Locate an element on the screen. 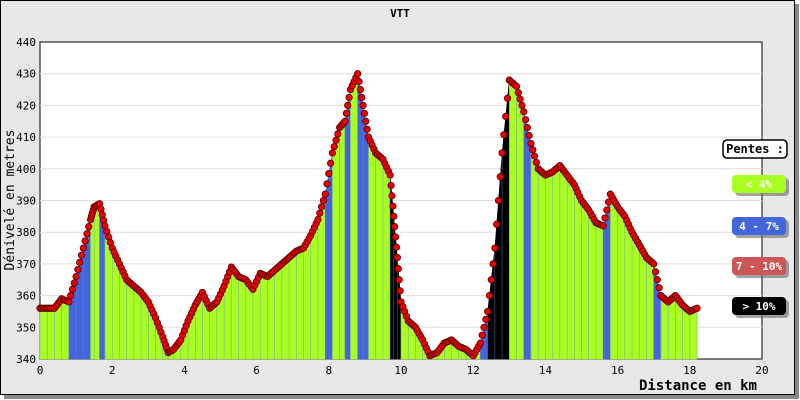  y-tick-label: 370 is located at coordinates (26, 264).